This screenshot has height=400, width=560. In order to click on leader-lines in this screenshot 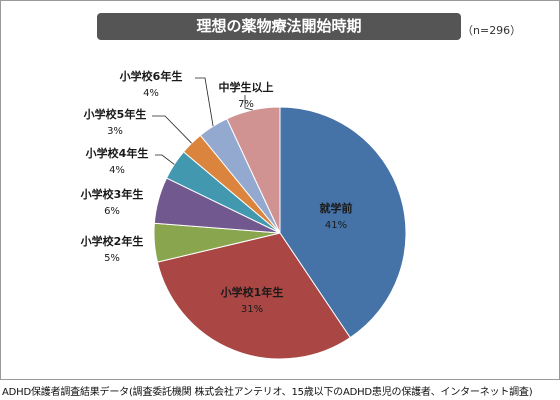, I will do `click(202, 121)`.